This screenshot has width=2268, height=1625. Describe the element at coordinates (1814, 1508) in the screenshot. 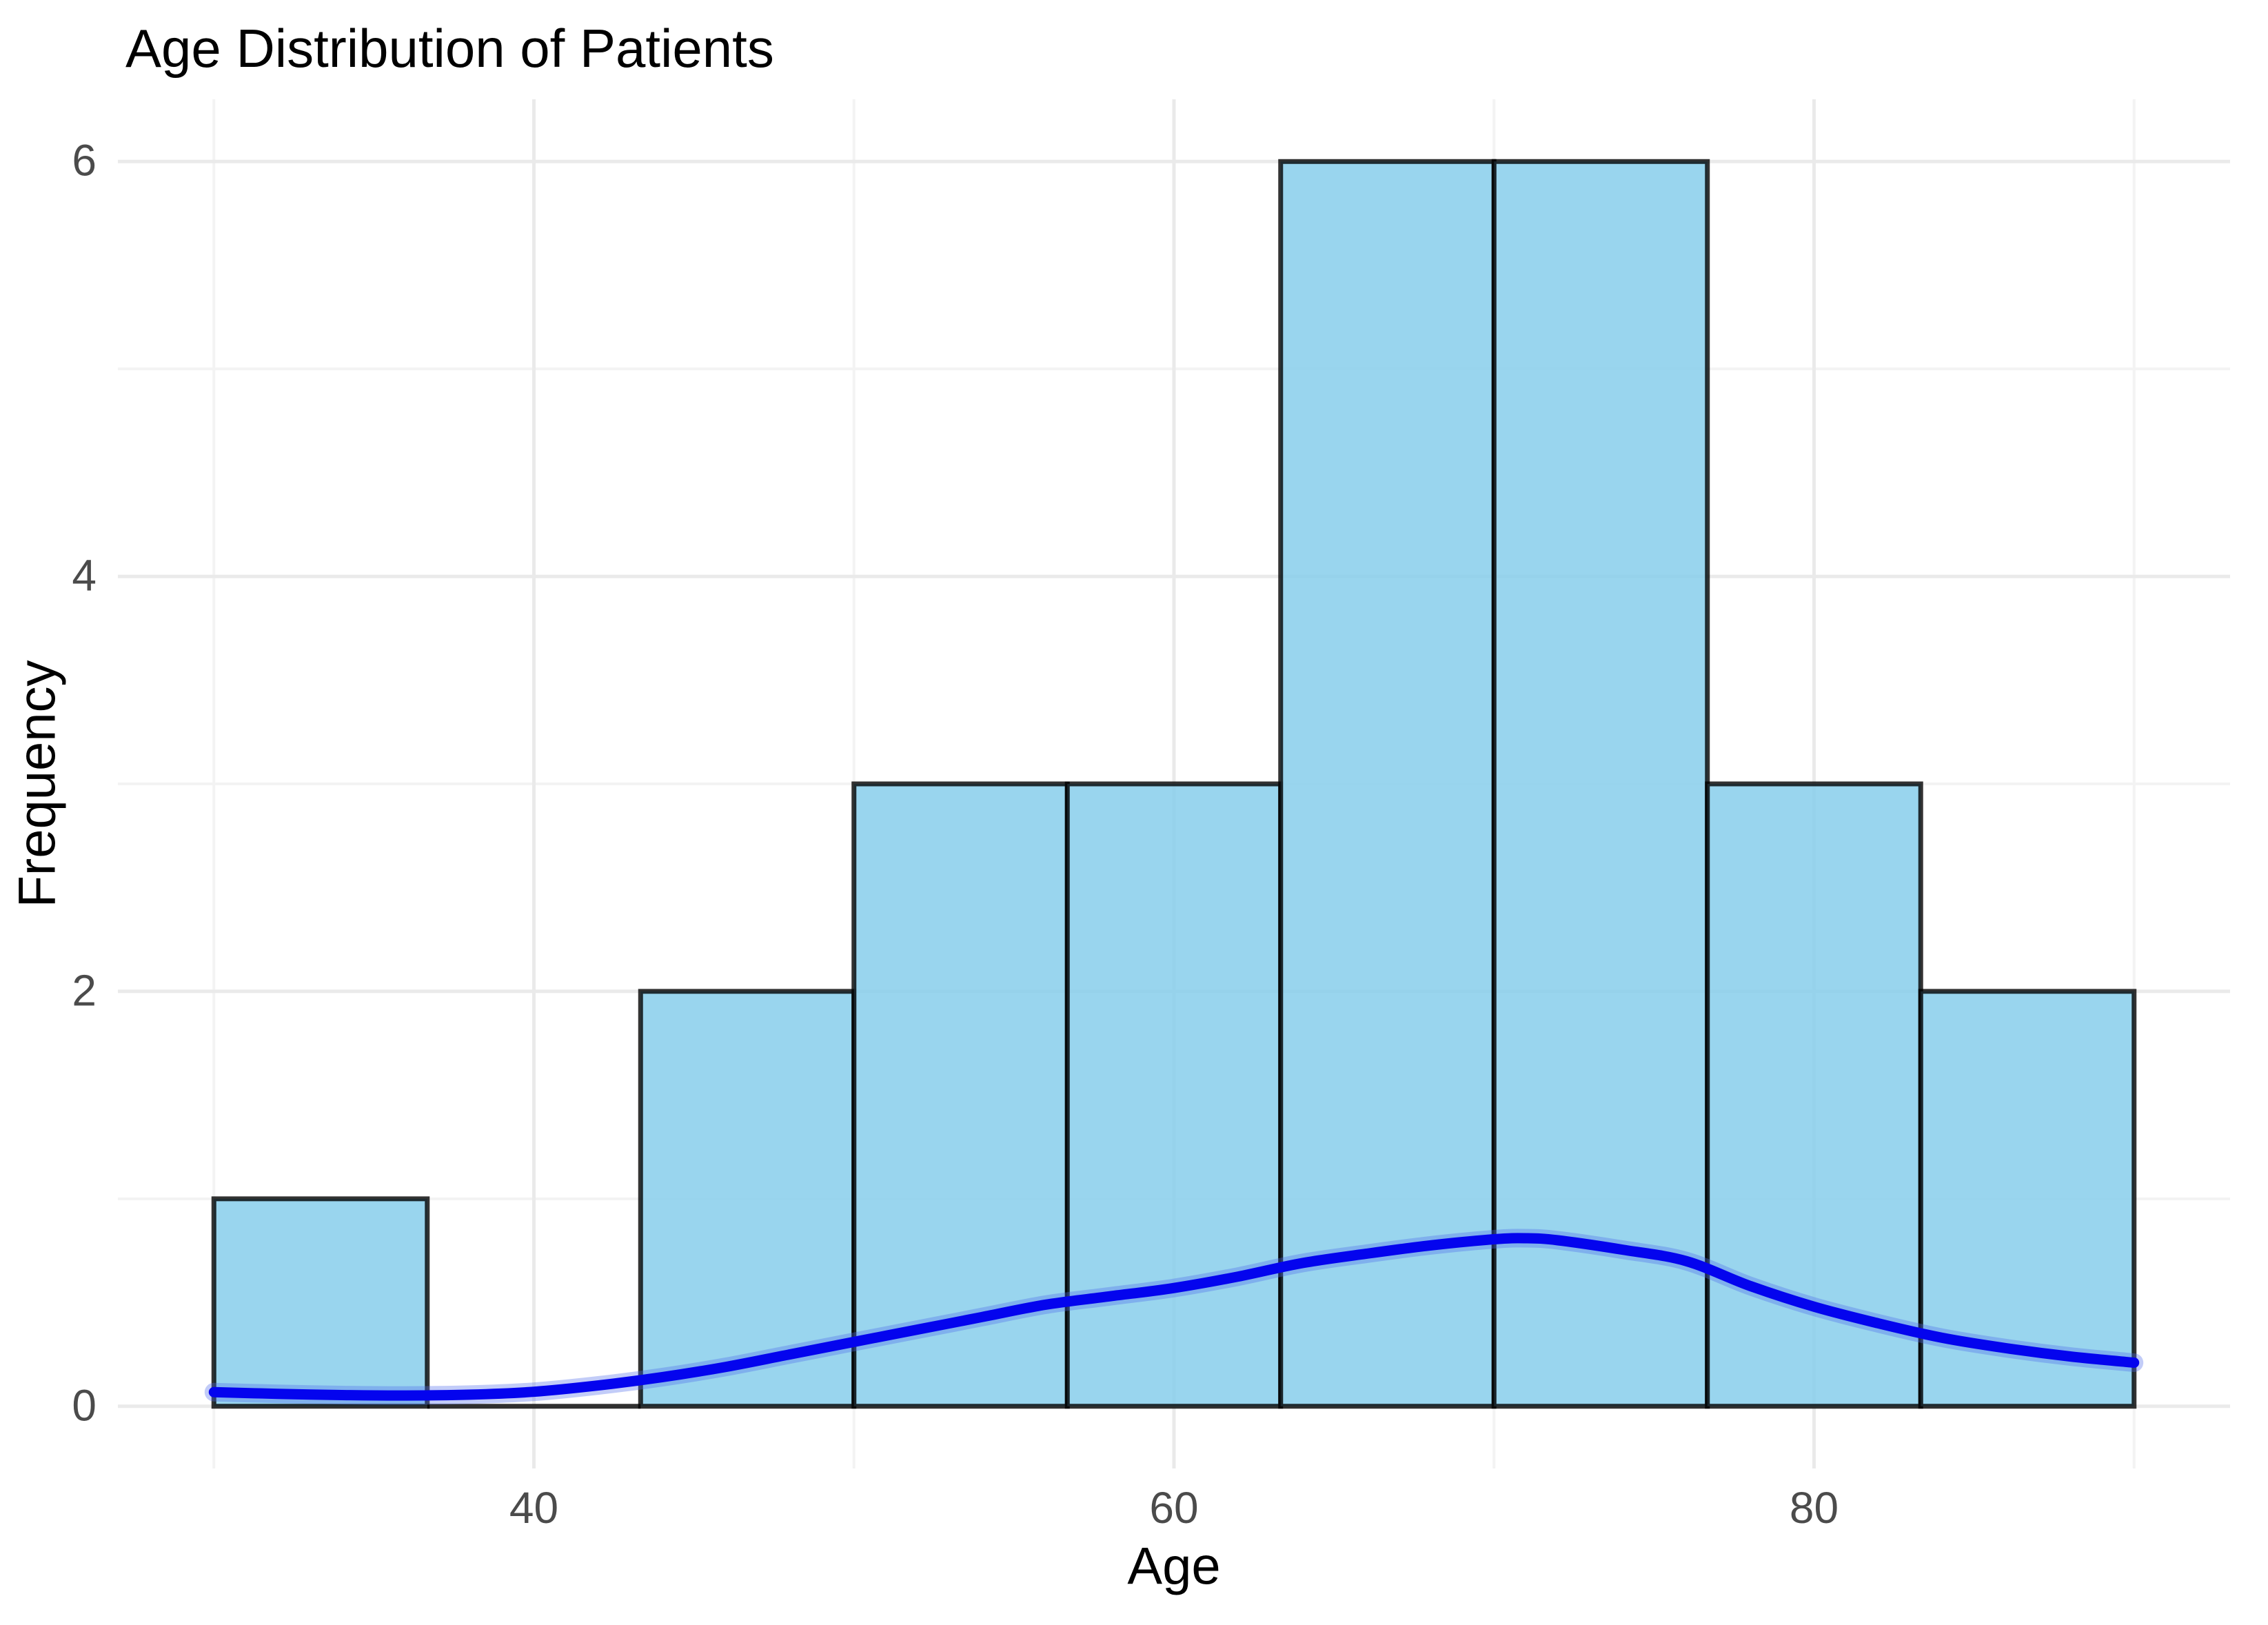

I see `x-tick-label: 80` at that location.